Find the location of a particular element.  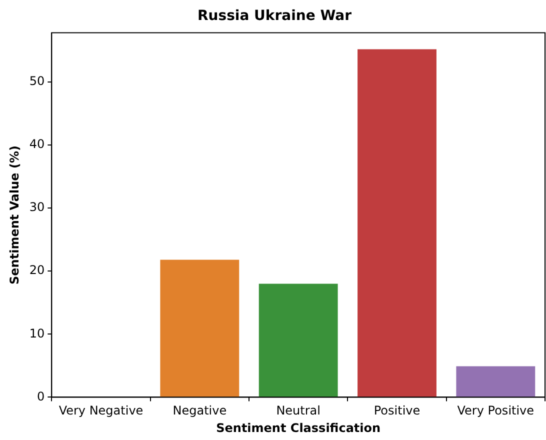

x-axis-title: Sentiment Classification is located at coordinates (298, 427).